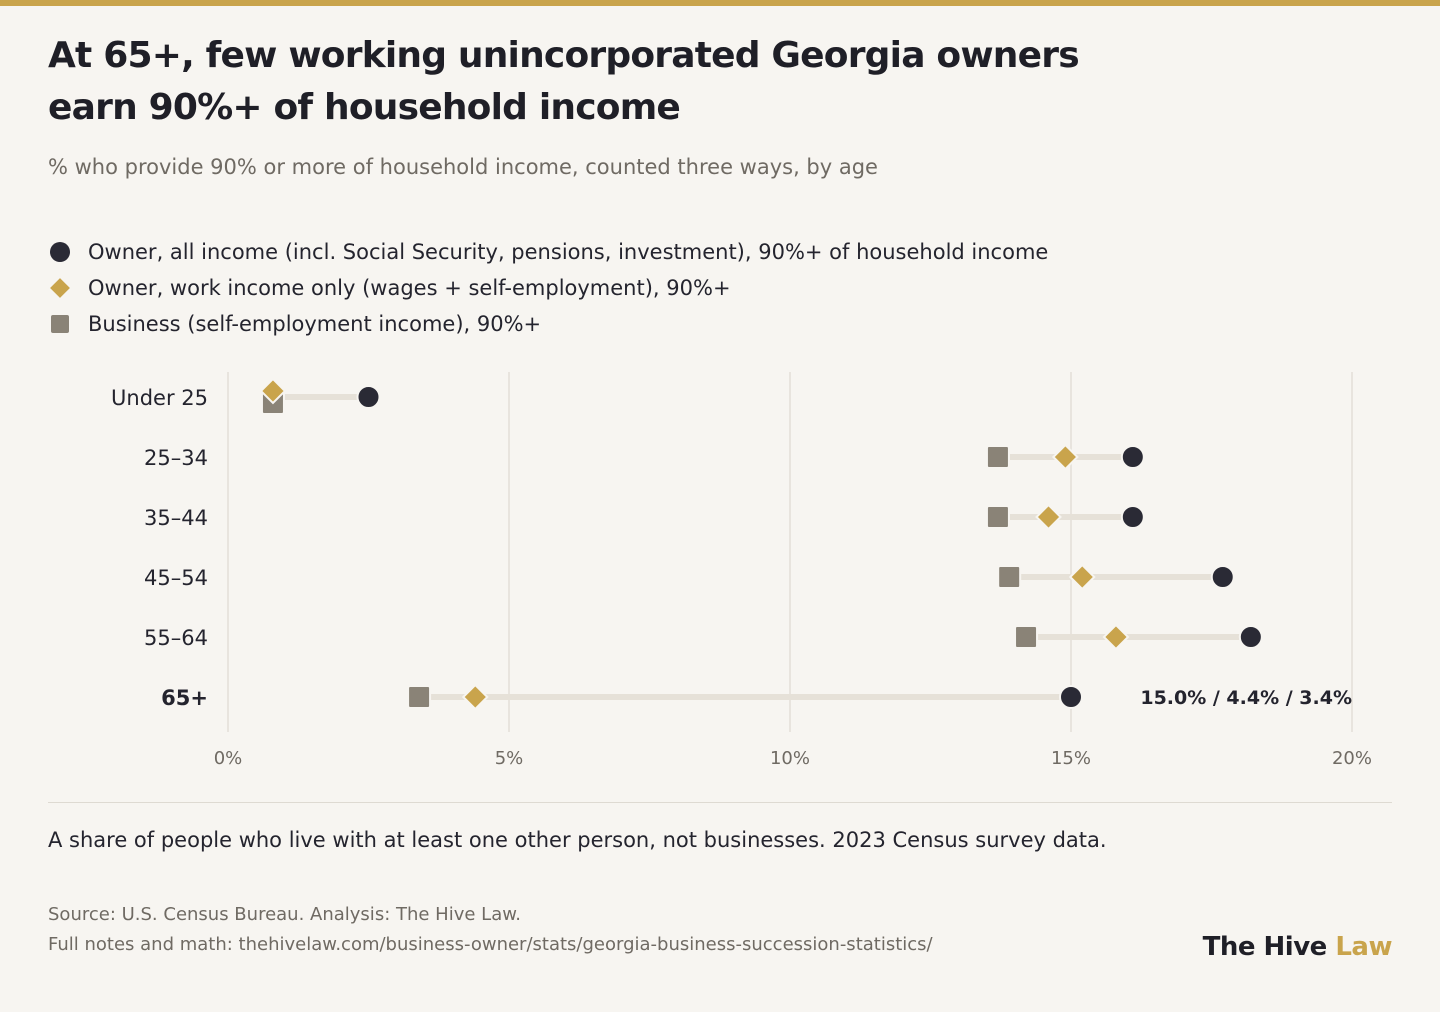  Describe the element at coordinates (1352, 758) in the screenshot. I see `x-tick-label: 20%` at that location.